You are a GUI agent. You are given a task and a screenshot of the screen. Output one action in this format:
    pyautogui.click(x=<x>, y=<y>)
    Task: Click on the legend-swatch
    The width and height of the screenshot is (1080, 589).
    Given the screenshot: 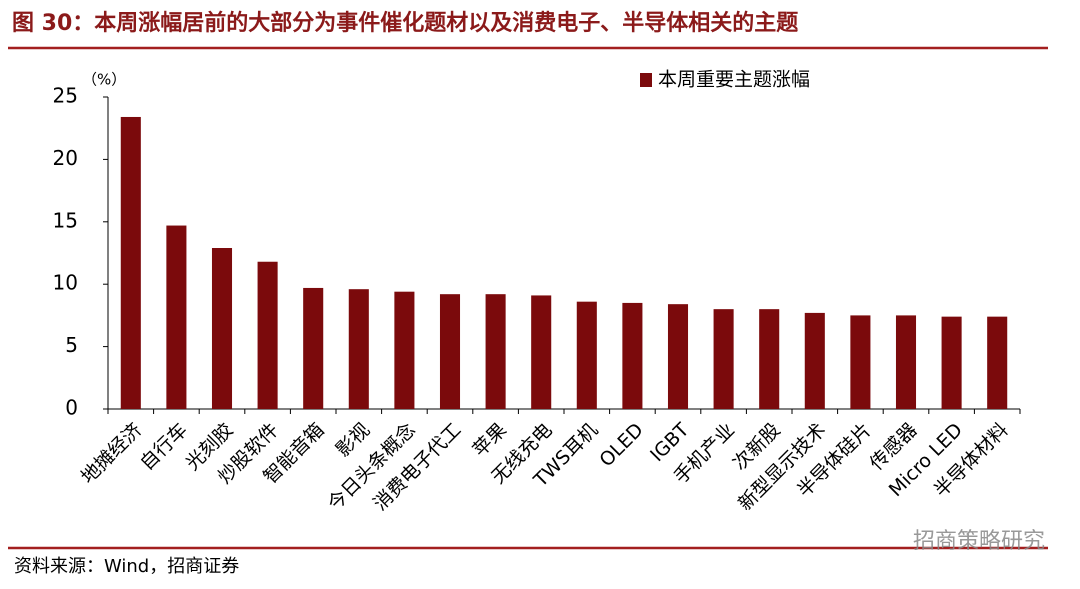 What is the action you would take?
    pyautogui.click(x=646, y=80)
    